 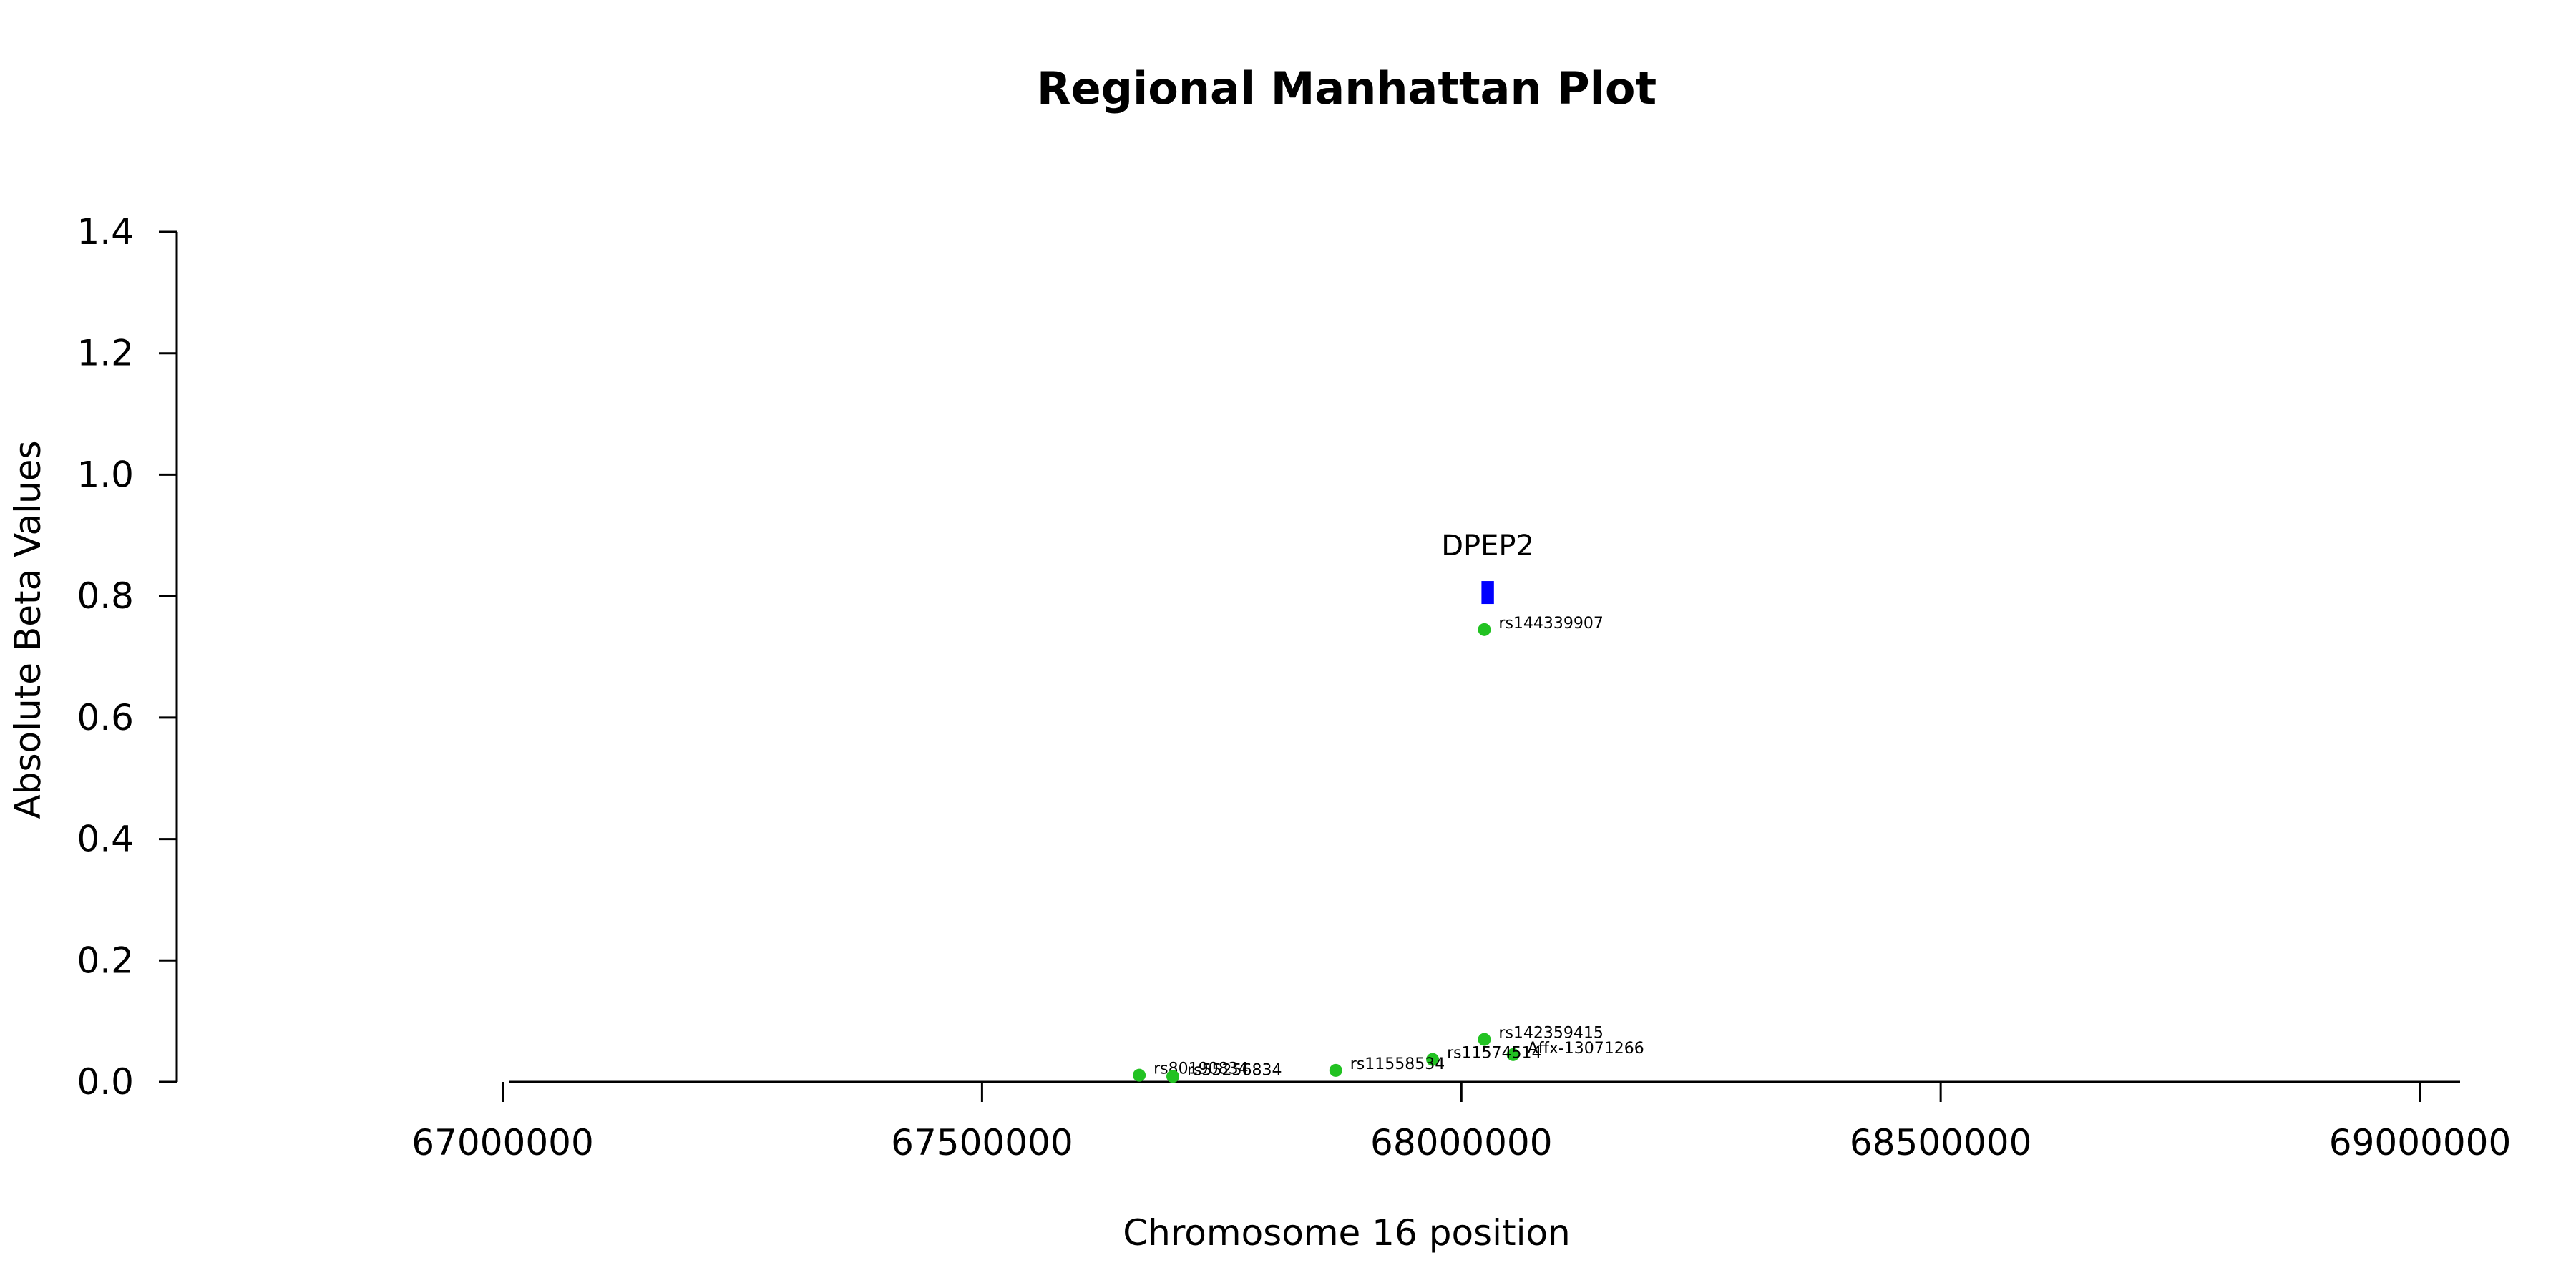 I want to click on snp-label: rs142359415, so click(x=1550, y=1034).